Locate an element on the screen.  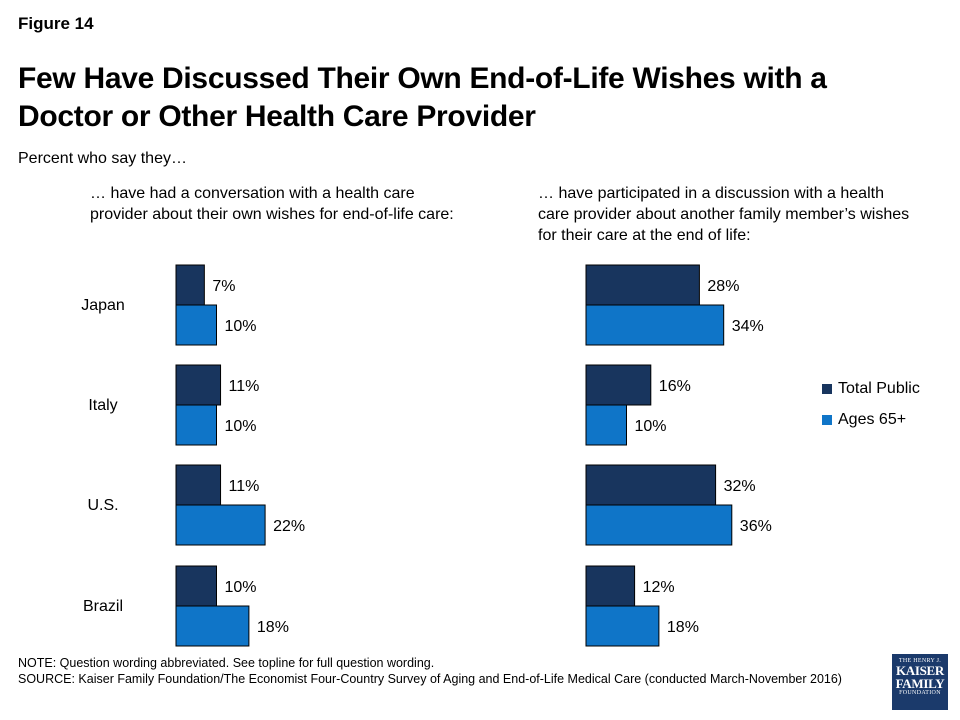
category-label-u-s: U.S. is located at coordinates (102, 505).